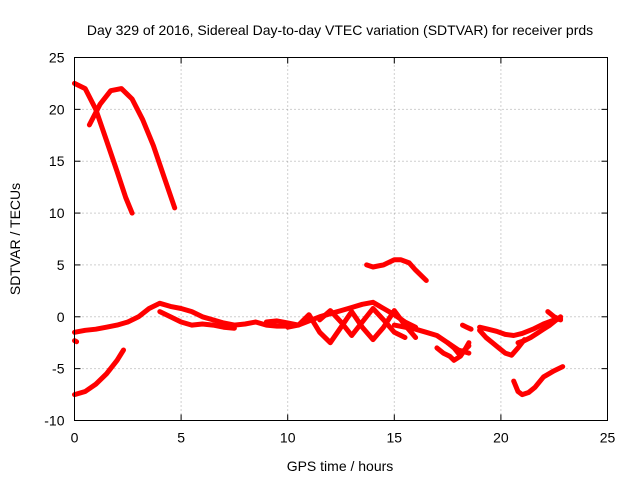 This screenshot has height=480, width=640. Describe the element at coordinates (362, 323) in the screenshot. I see `series-line-pass-h` at that location.